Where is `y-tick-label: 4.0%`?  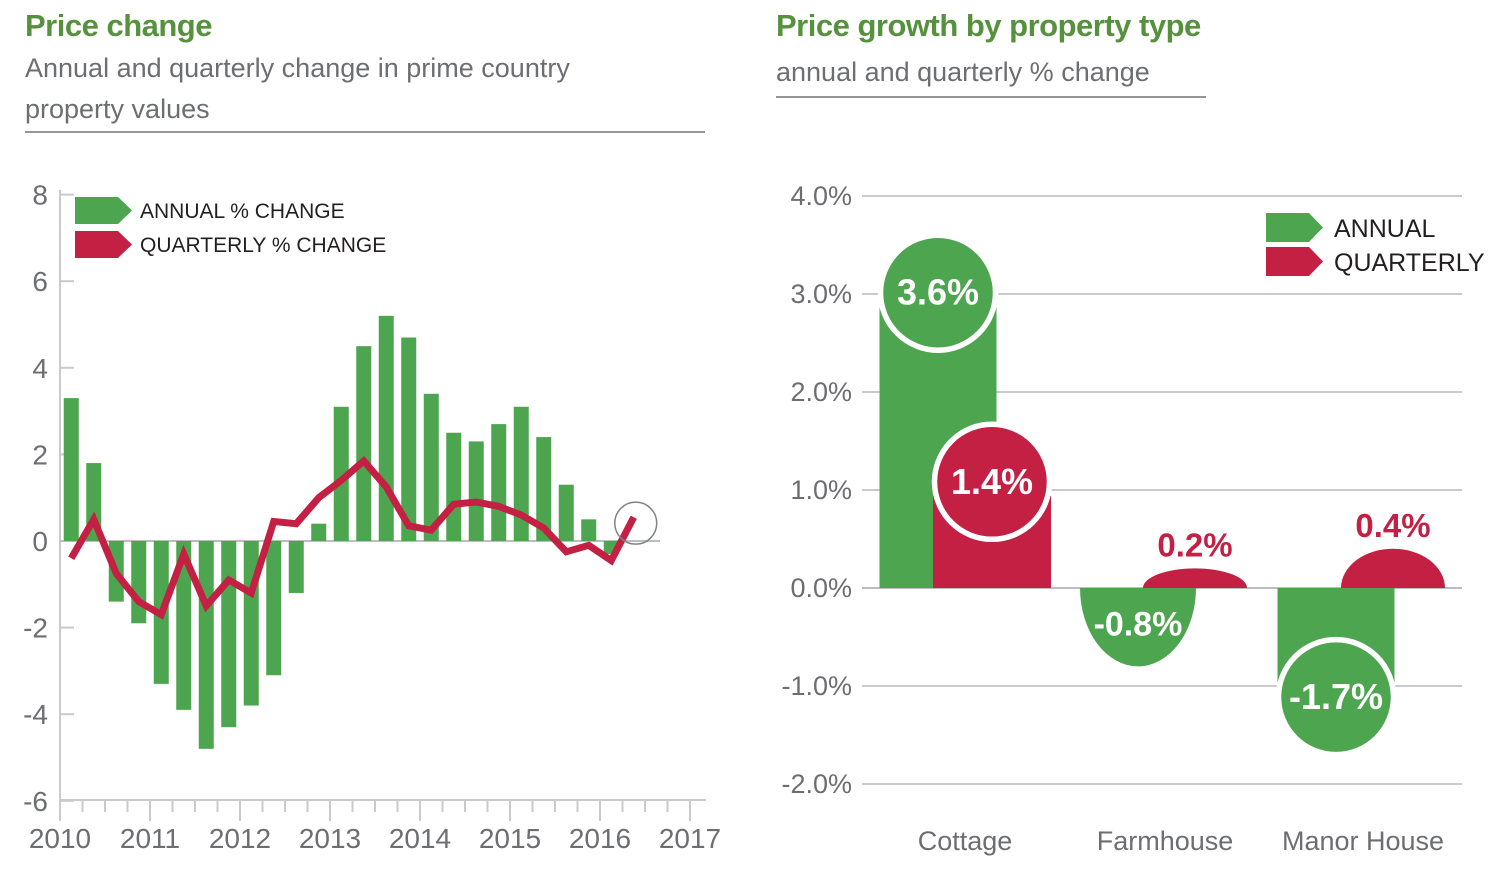
y-tick-label: 4.0% is located at coordinates (821, 196).